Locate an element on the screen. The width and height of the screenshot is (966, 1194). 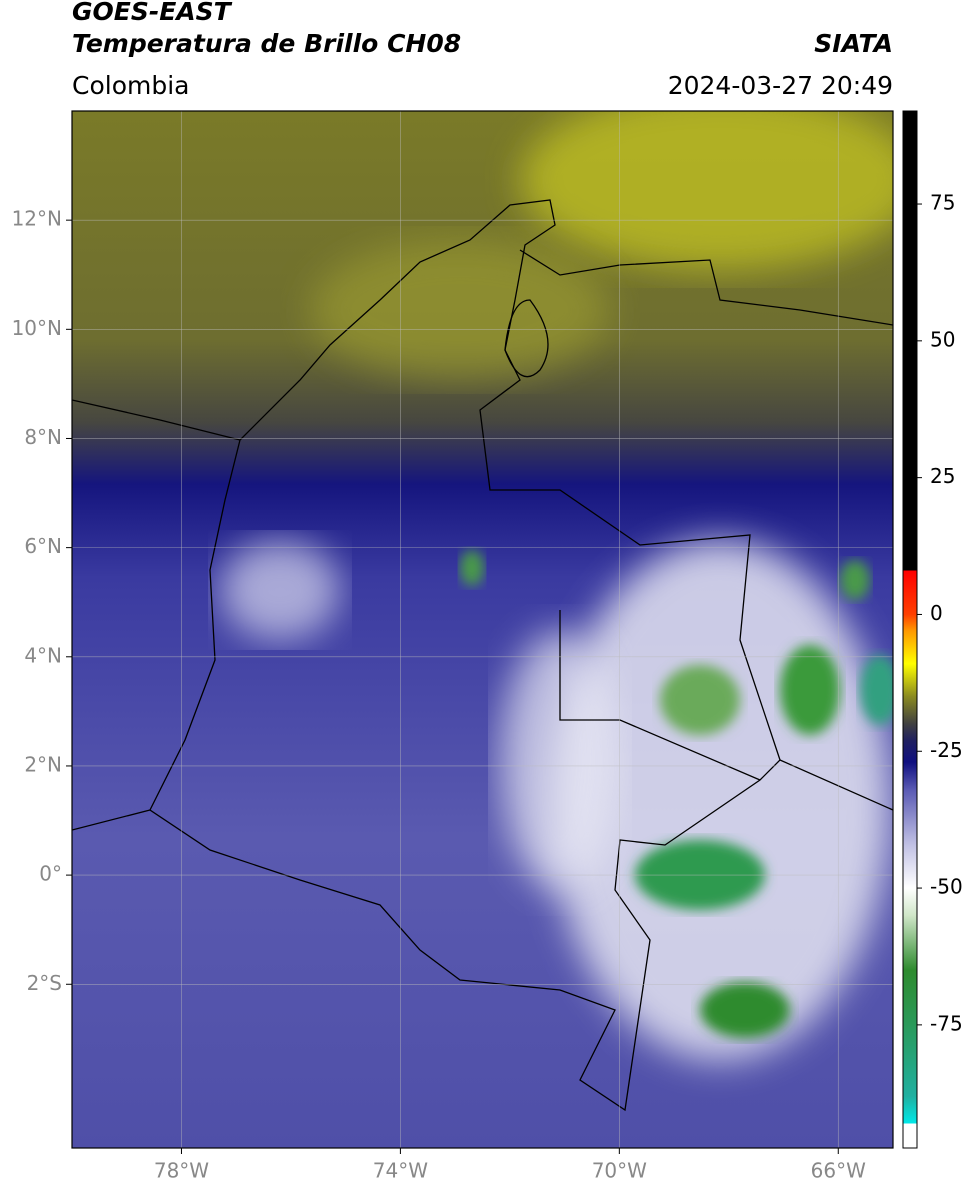
y-tick-label: 12°N is located at coordinates (37, 219).